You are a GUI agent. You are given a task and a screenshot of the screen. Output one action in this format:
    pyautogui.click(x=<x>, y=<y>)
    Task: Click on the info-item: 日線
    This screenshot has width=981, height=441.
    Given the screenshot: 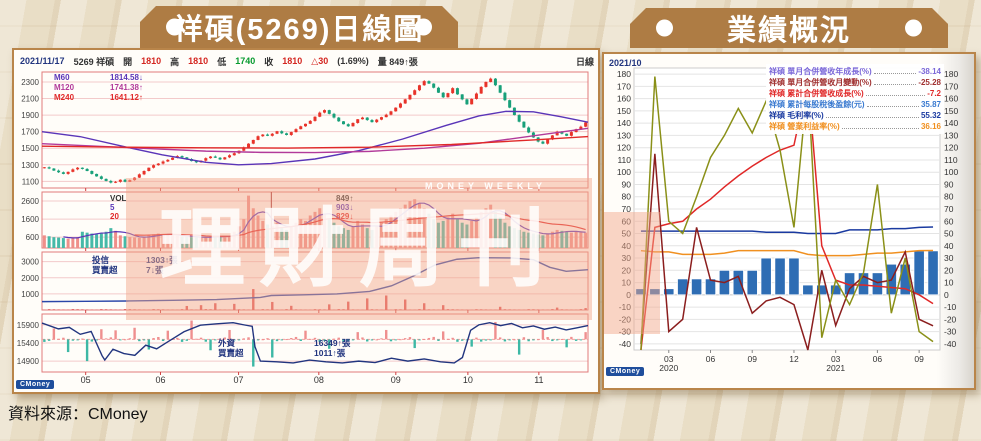 What is the action you would take?
    pyautogui.click(x=584, y=61)
    